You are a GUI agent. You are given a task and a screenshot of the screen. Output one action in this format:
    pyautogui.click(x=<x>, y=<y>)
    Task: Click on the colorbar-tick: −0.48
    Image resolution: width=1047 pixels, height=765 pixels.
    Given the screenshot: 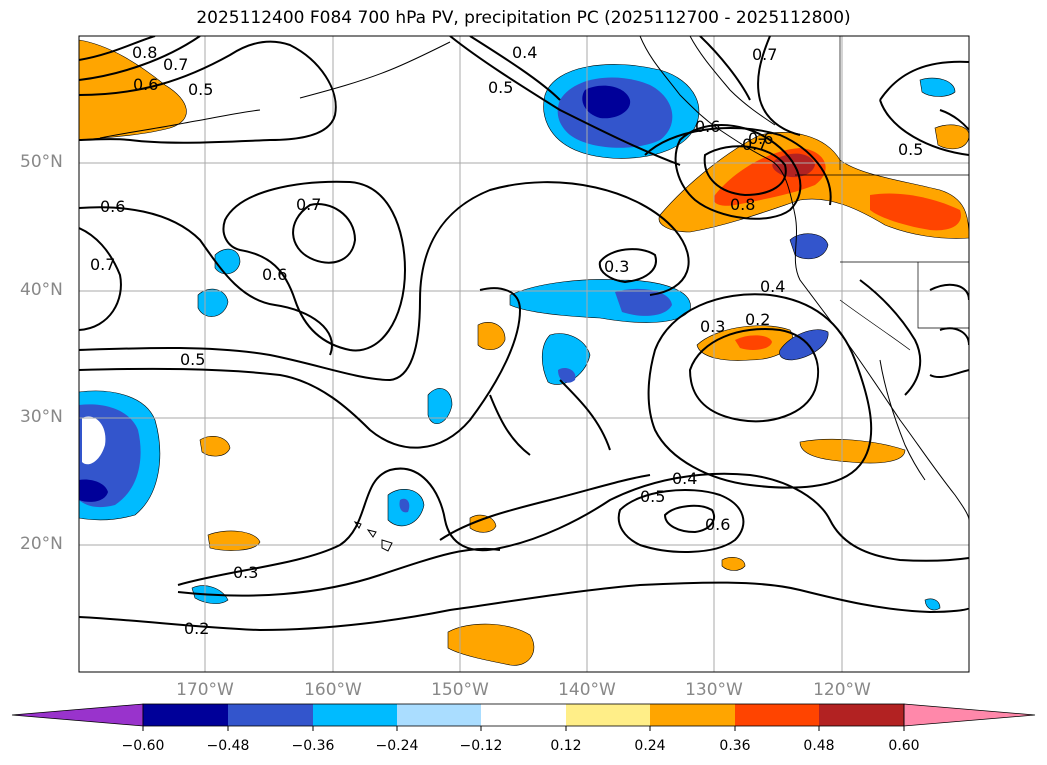 What is the action you would take?
    pyautogui.click(x=228, y=746)
    